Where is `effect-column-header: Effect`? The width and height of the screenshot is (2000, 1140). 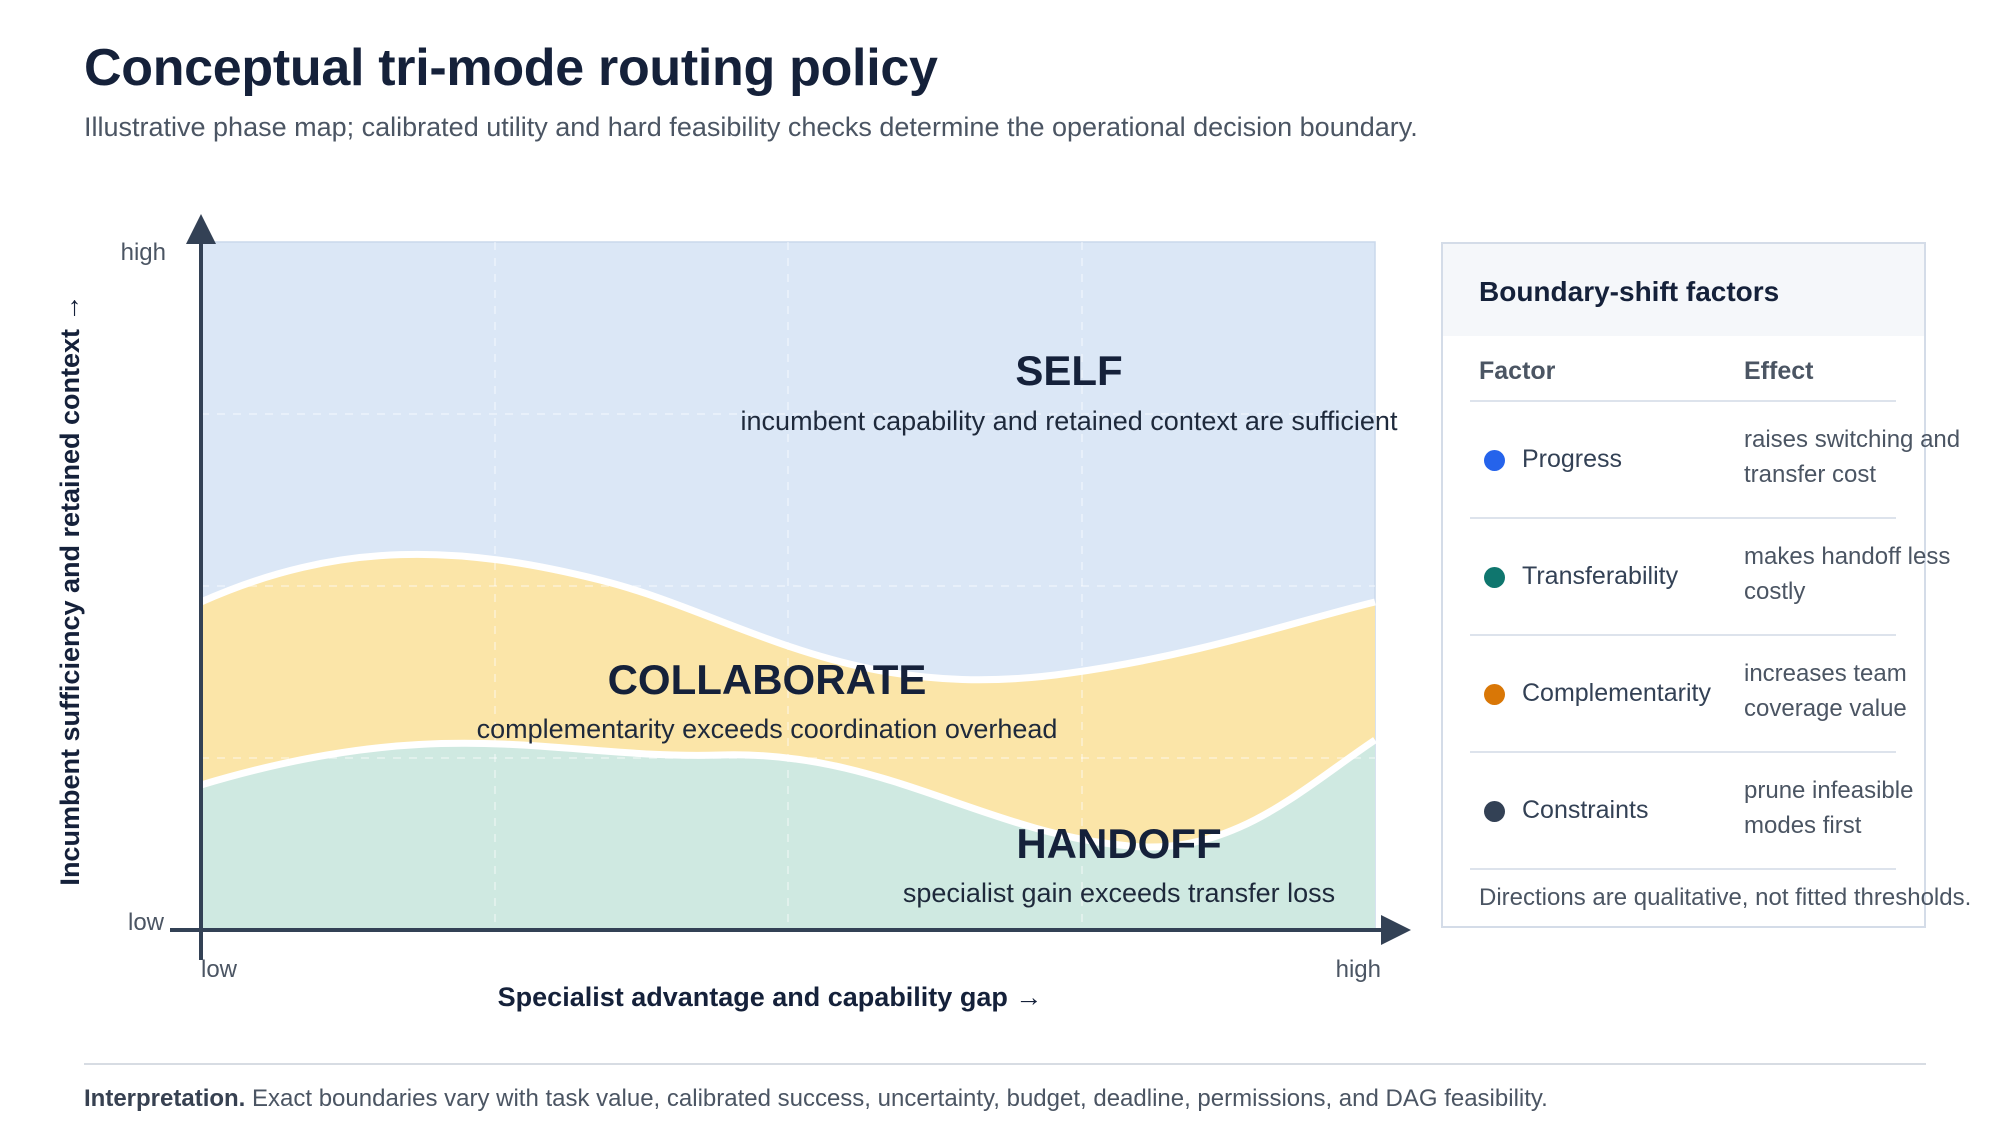
effect-column-header: Effect is located at coordinates (1779, 371).